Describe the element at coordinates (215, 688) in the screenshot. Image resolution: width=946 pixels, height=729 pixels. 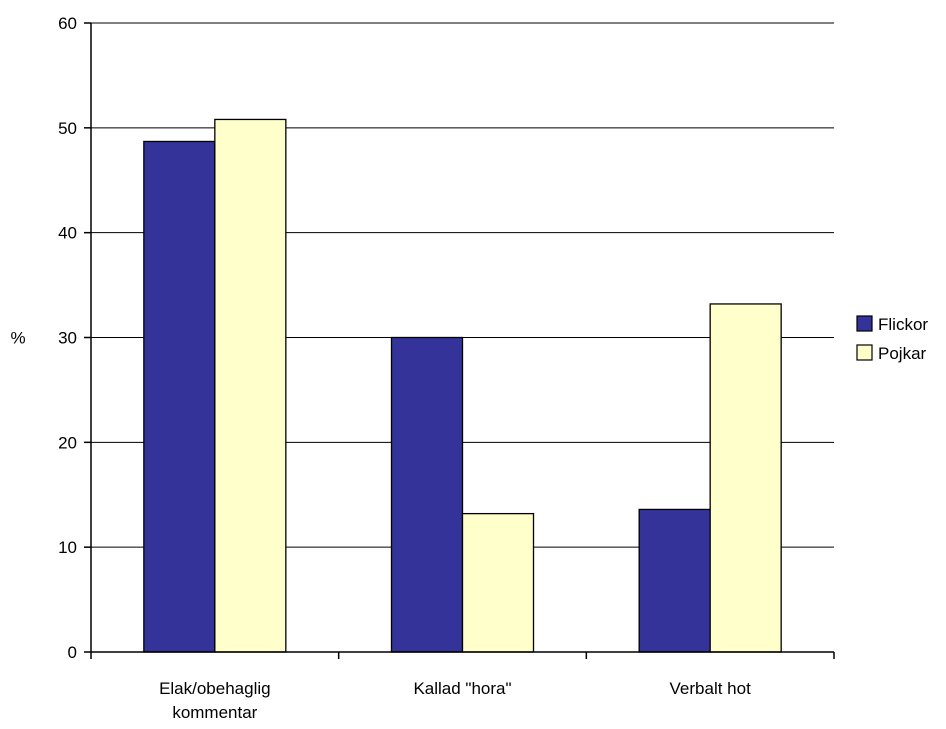
I see `x-category-label: Elak/obehaglig` at that location.